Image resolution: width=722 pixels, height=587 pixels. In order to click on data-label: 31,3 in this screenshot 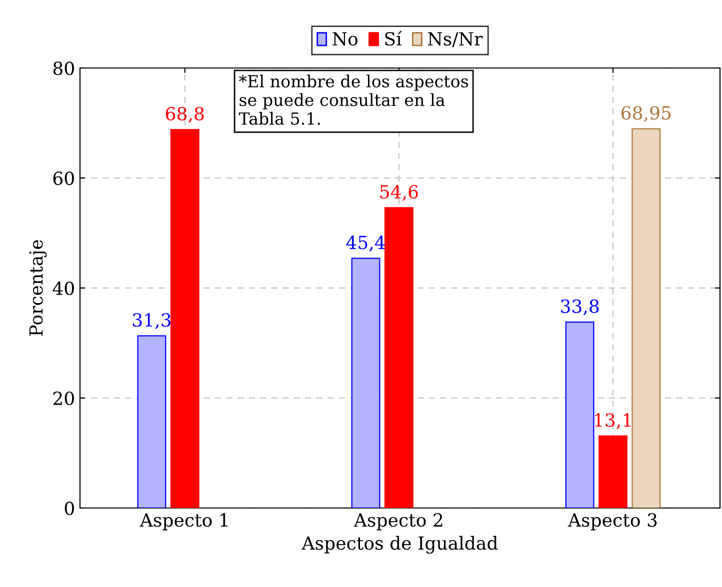, I will do `click(151, 321)`.